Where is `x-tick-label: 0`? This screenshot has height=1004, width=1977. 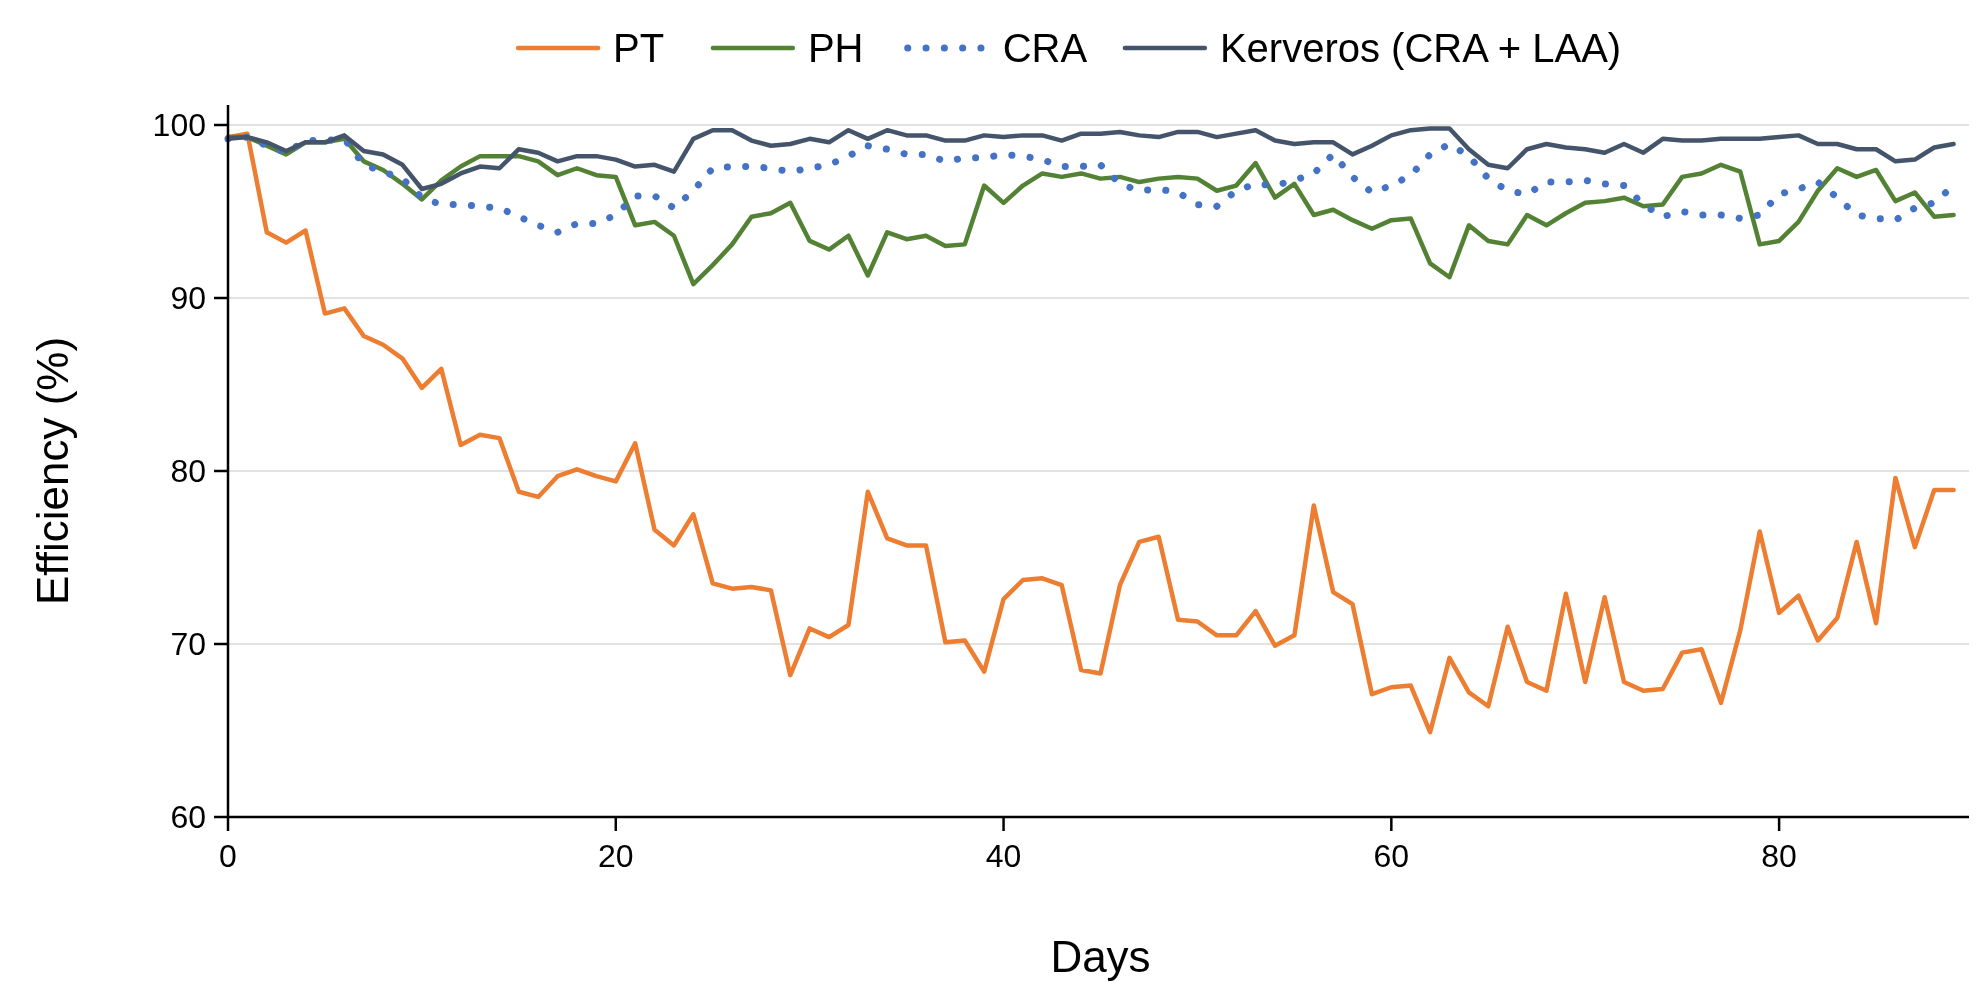
x-tick-label: 0 is located at coordinates (228, 856).